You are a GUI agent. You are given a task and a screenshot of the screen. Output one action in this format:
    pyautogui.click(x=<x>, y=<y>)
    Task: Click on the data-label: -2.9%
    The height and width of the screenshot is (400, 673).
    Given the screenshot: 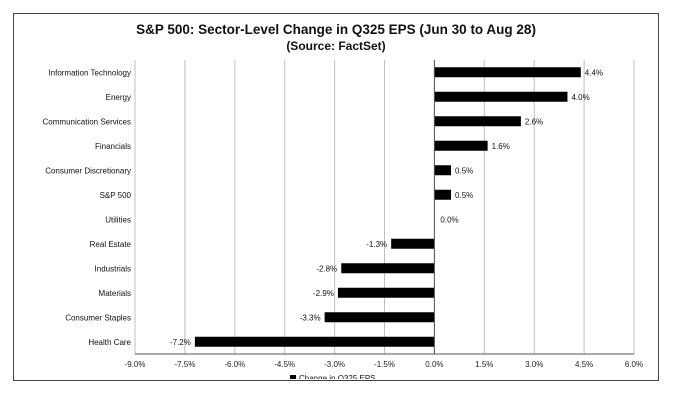 What is the action you would take?
    pyautogui.click(x=323, y=293)
    